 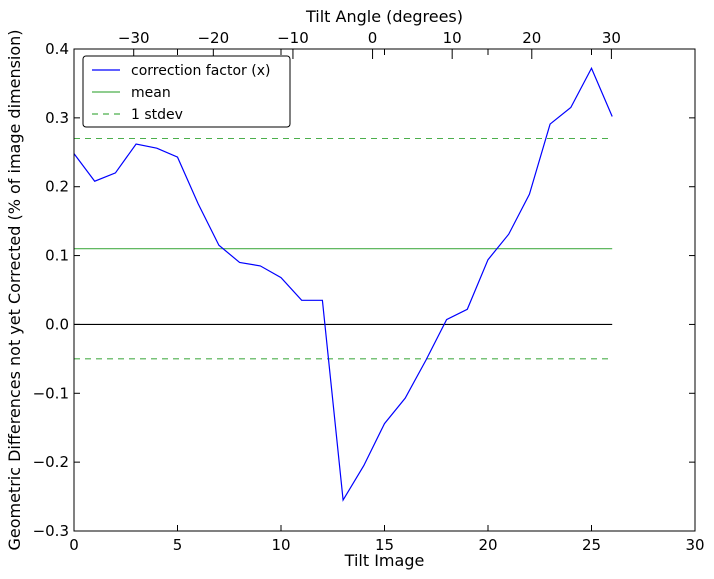 I want to click on top-tick-label: 30, so click(x=611, y=38).